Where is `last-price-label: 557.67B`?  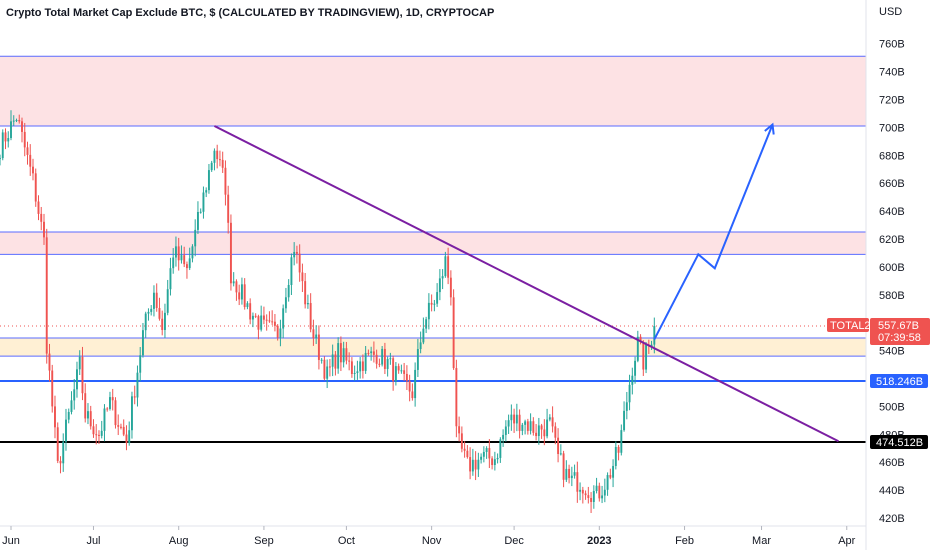 last-price-label: 557.67B is located at coordinates (898, 326).